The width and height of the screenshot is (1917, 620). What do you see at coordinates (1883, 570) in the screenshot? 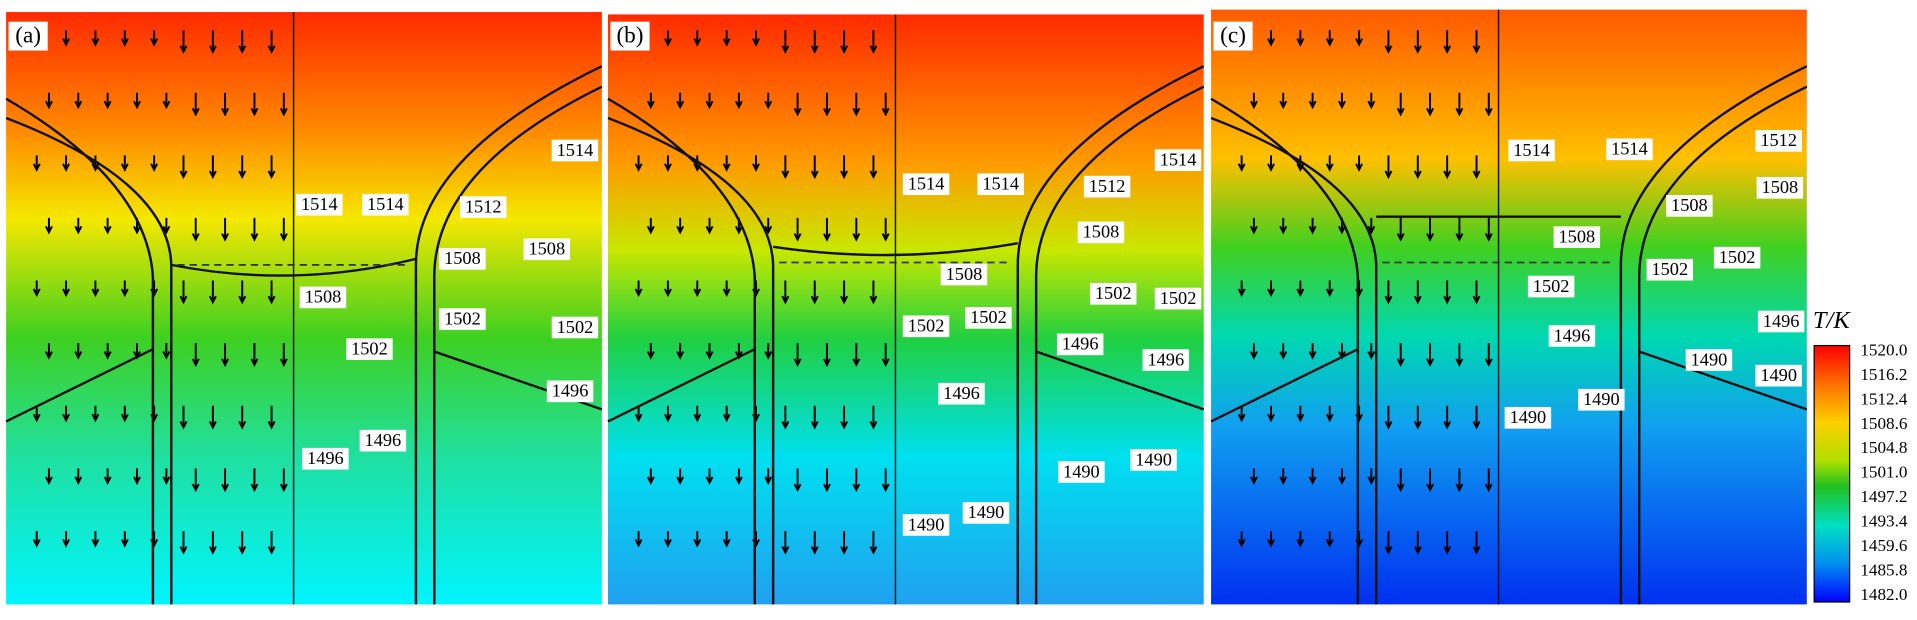
I see `colorbar-tick-label: 1485.8` at bounding box center [1883, 570].